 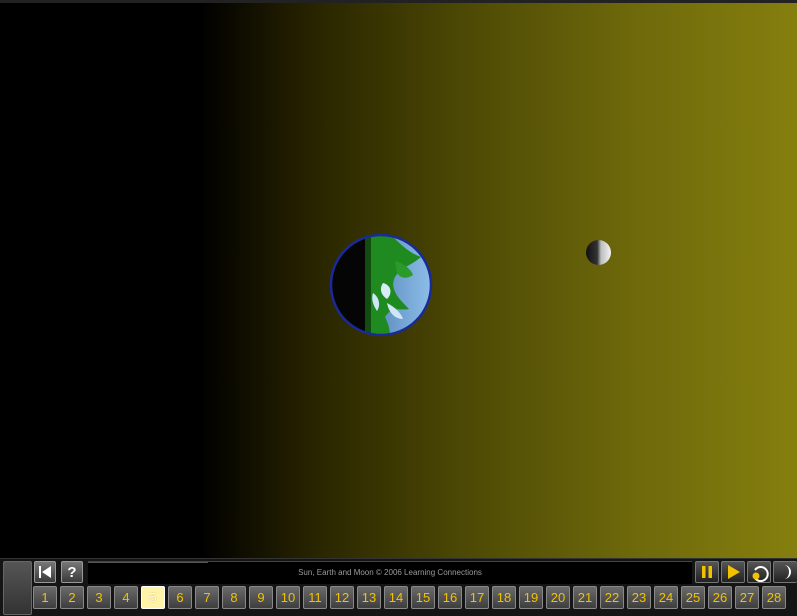 What do you see at coordinates (398, 1) in the screenshot?
I see `stage-top-border` at bounding box center [398, 1].